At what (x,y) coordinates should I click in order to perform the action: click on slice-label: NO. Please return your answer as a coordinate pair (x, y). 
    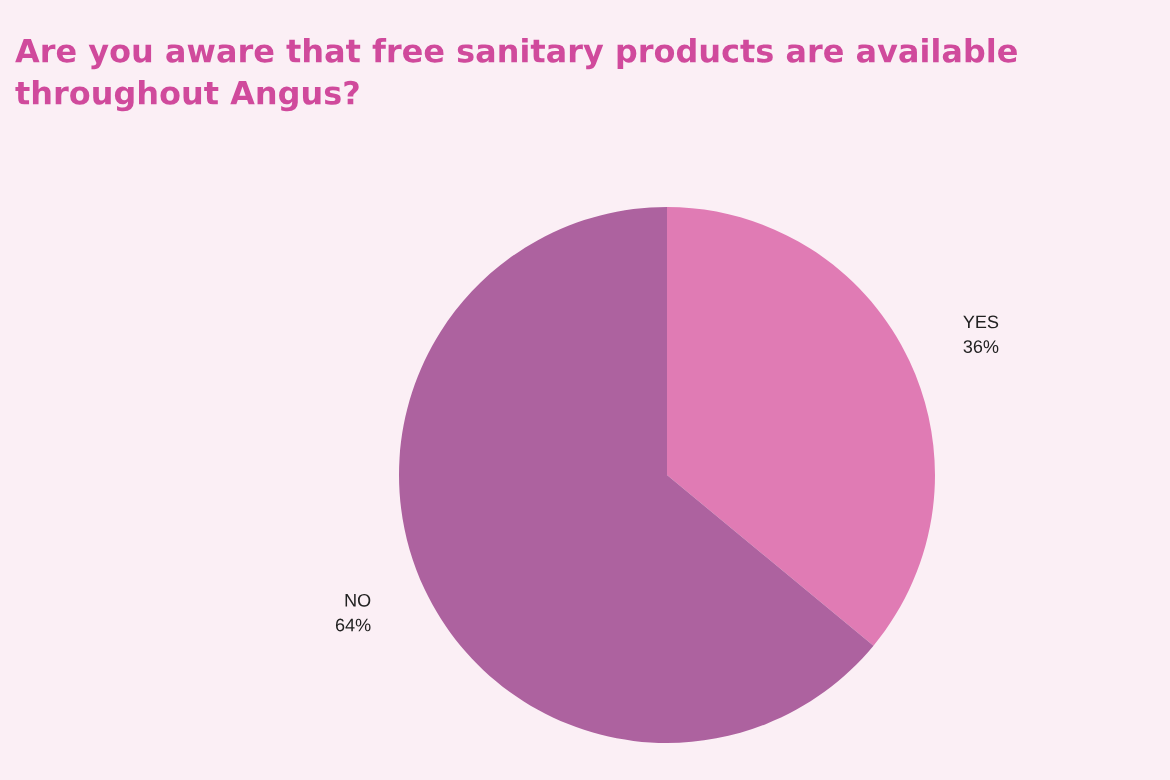
    Looking at the image, I should click on (358, 600).